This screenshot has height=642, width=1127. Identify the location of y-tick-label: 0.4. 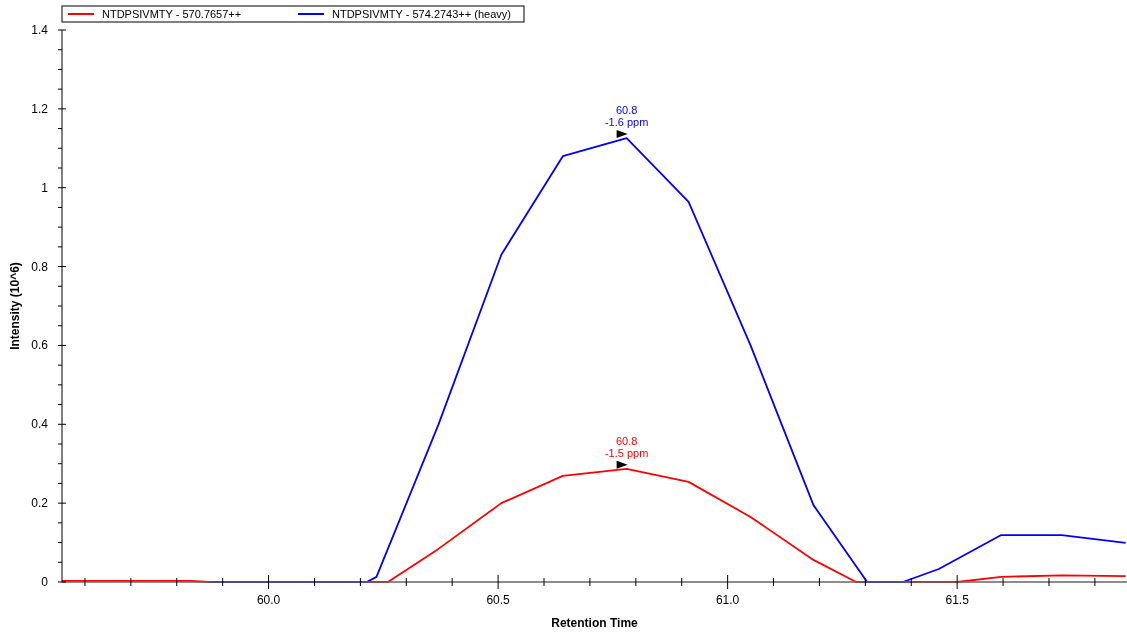
(40, 424).